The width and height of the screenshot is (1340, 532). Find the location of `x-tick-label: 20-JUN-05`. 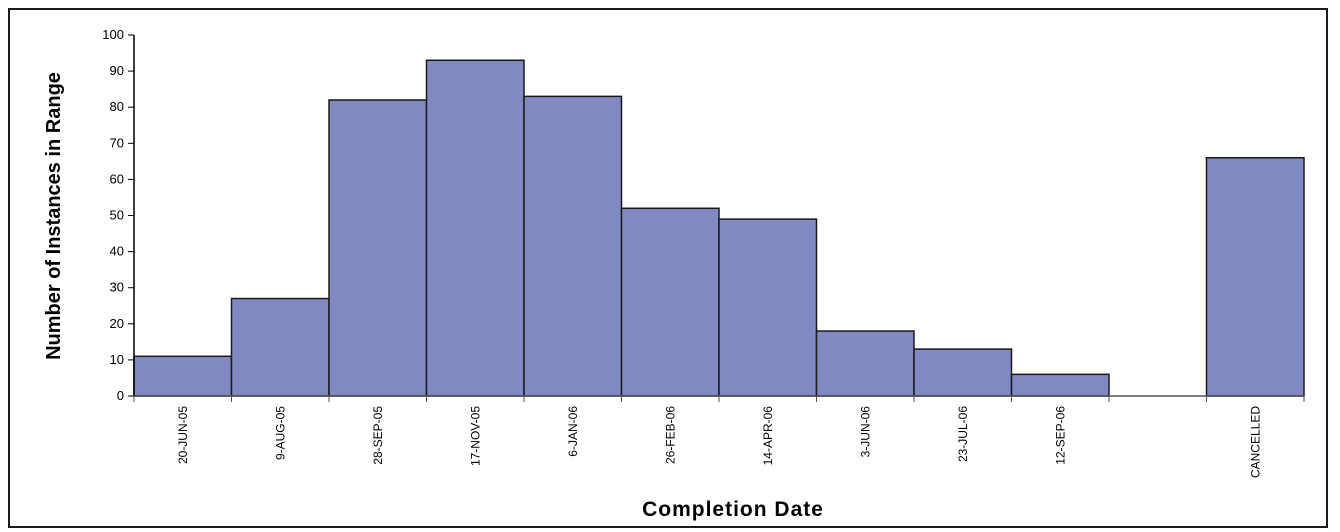

x-tick-label: 20-JUN-05 is located at coordinates (183, 435).